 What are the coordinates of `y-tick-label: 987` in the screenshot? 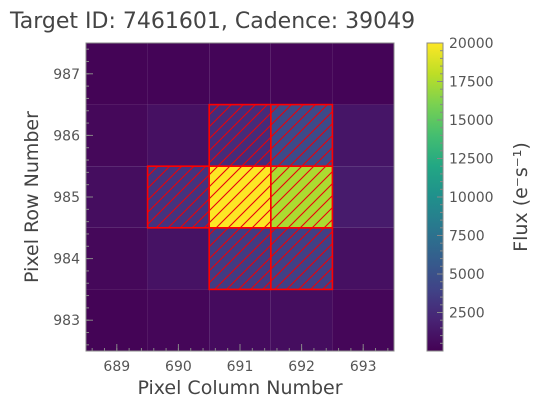 It's located at (66, 75).